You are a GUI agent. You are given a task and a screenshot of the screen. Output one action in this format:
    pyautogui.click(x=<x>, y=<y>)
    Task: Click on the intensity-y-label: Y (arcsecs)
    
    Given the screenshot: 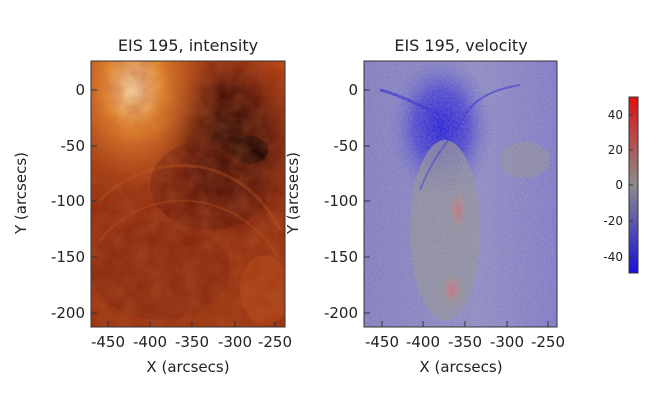 What is the action you would take?
    pyautogui.click(x=21, y=193)
    